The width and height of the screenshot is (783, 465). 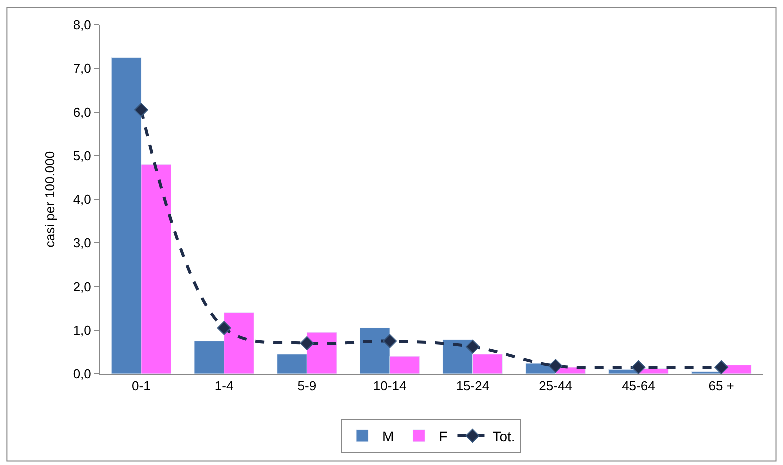 I want to click on x-tick-label: 1-4, so click(x=224, y=386).